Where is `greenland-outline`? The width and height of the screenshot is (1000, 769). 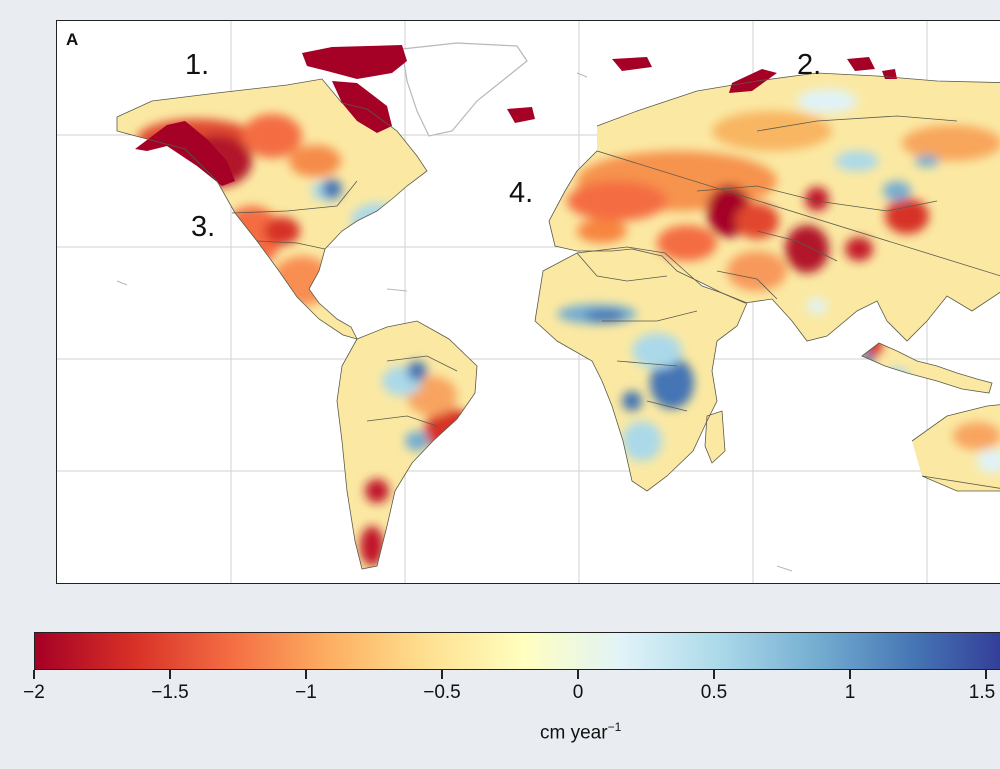
greenland-outline is located at coordinates (464, 89).